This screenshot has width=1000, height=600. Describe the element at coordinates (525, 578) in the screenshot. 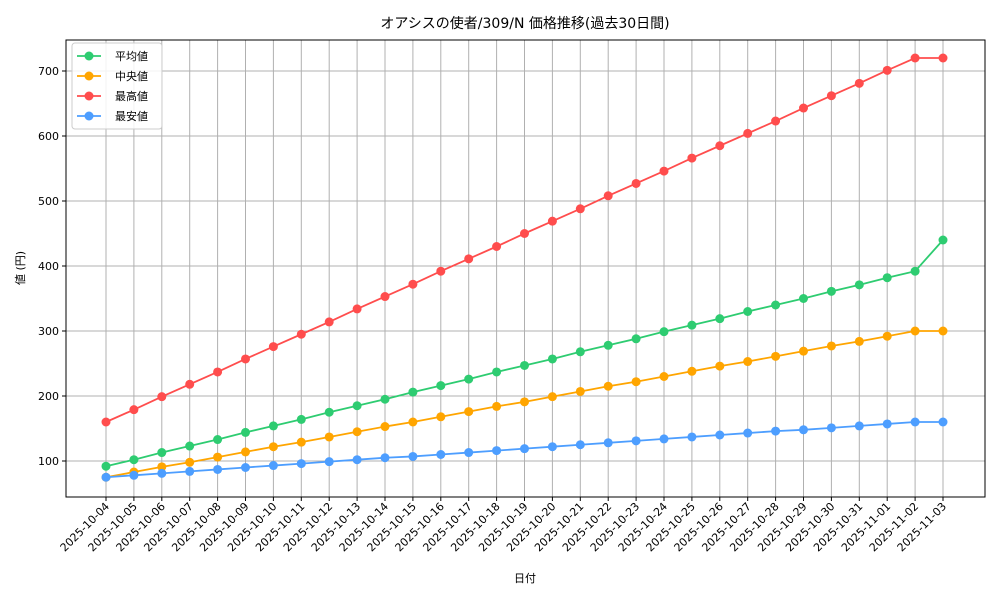

I see `x-axis-label: 日付` at that location.